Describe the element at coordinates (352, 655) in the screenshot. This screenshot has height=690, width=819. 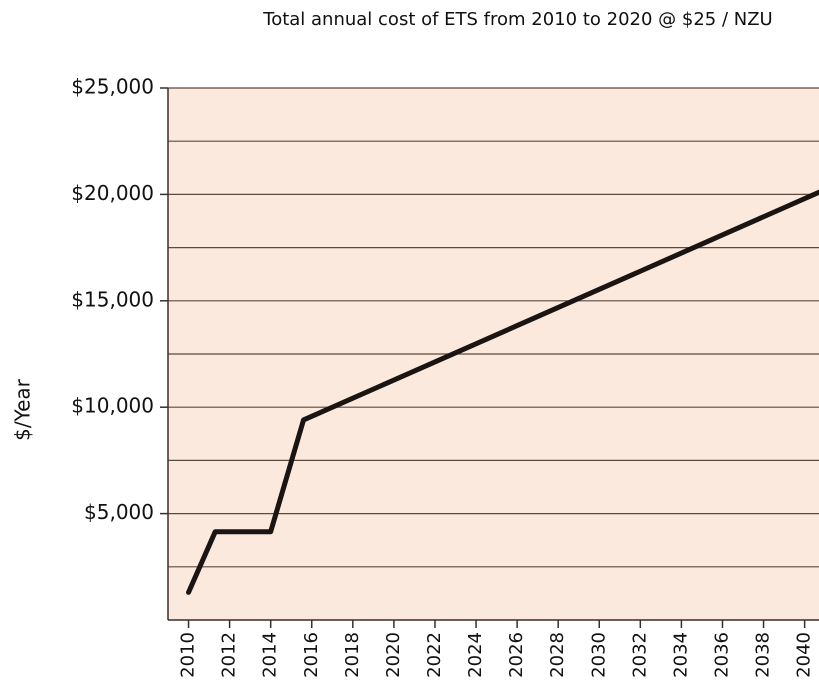
I see `x-tick-label: 2018` at that location.